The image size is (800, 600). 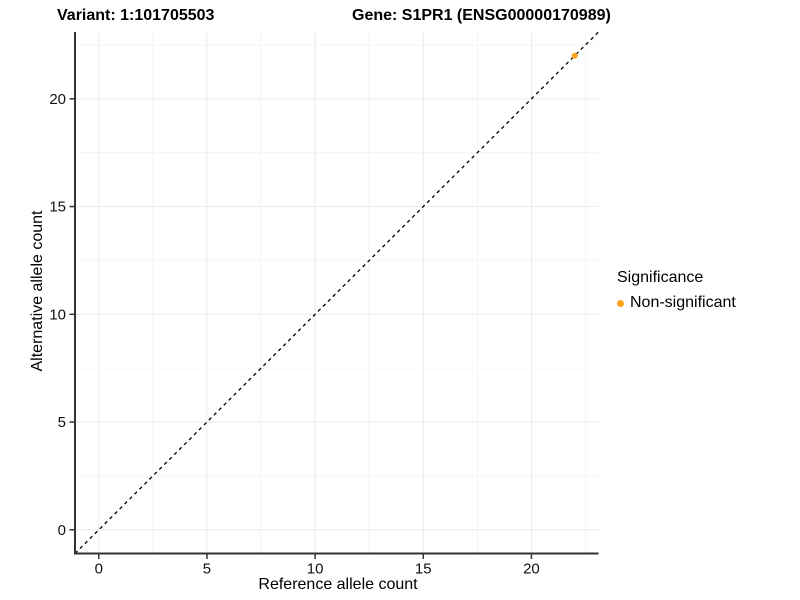 What do you see at coordinates (207, 569) in the screenshot?
I see `x-tick-label: 5` at bounding box center [207, 569].